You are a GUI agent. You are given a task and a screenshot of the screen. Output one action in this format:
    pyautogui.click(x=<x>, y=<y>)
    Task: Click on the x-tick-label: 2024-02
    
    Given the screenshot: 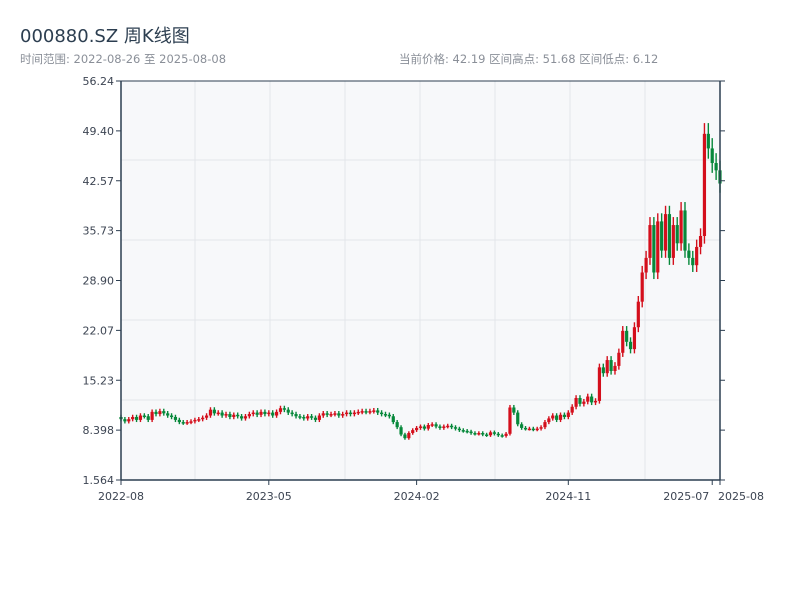 What is the action you would take?
    pyautogui.click(x=417, y=496)
    